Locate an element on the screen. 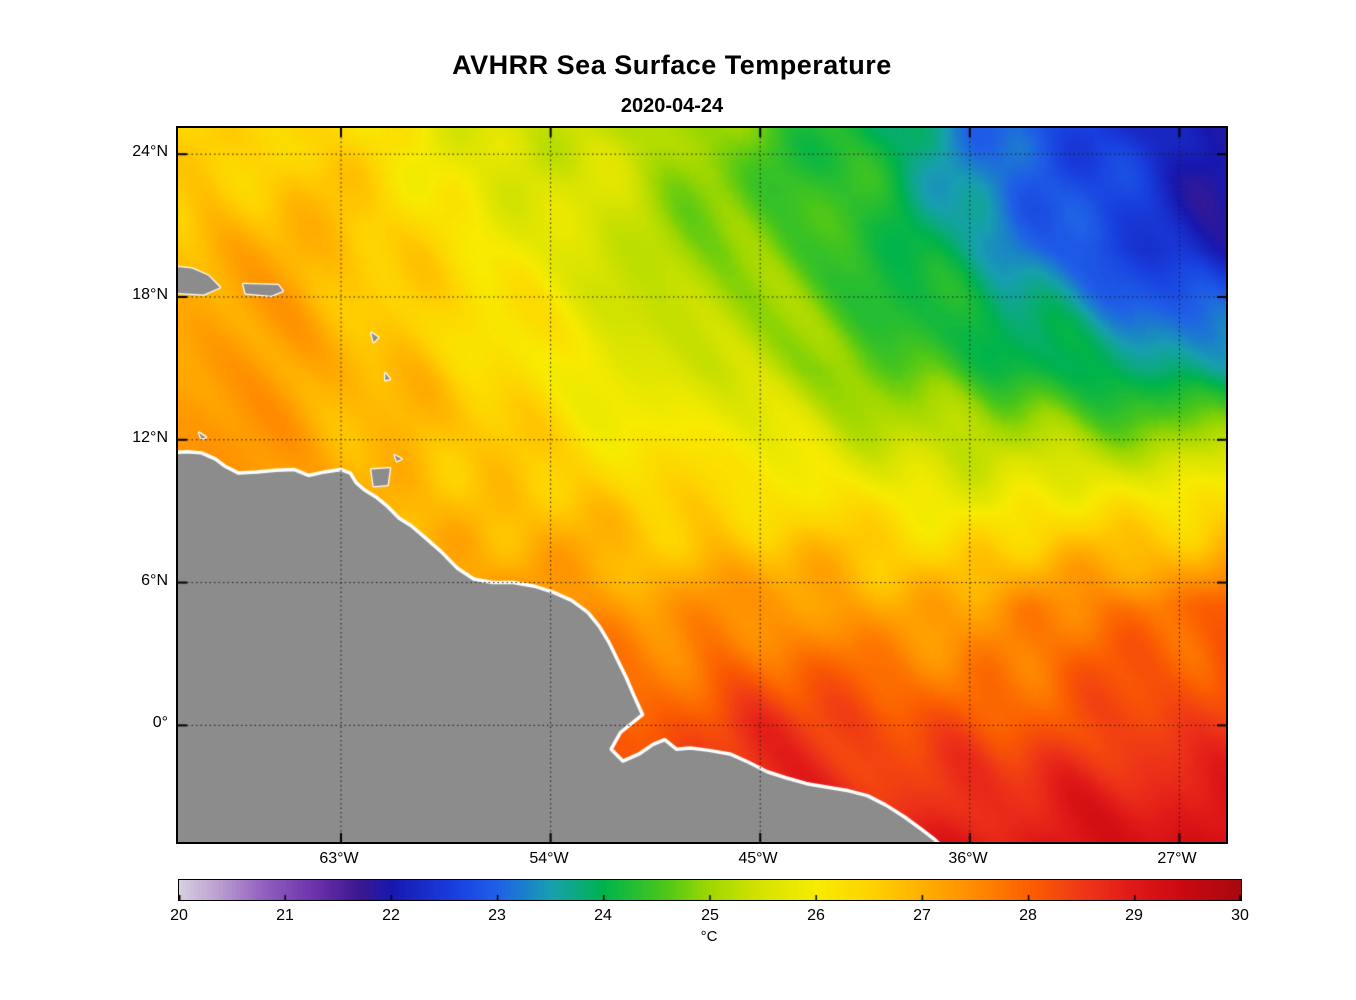 This screenshot has width=1356, height=1000. y-tick-label-0: 0° is located at coordinates (160, 722).